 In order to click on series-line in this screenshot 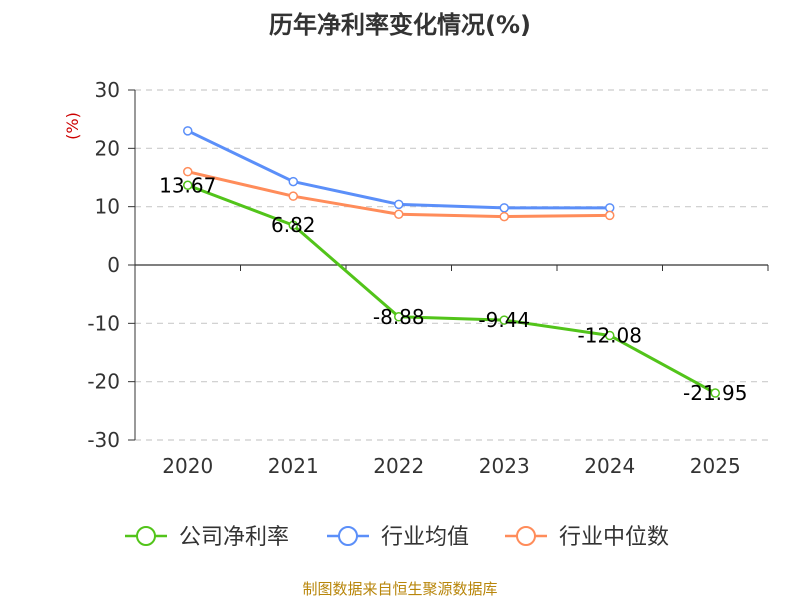, I will do `click(398, 169)`.